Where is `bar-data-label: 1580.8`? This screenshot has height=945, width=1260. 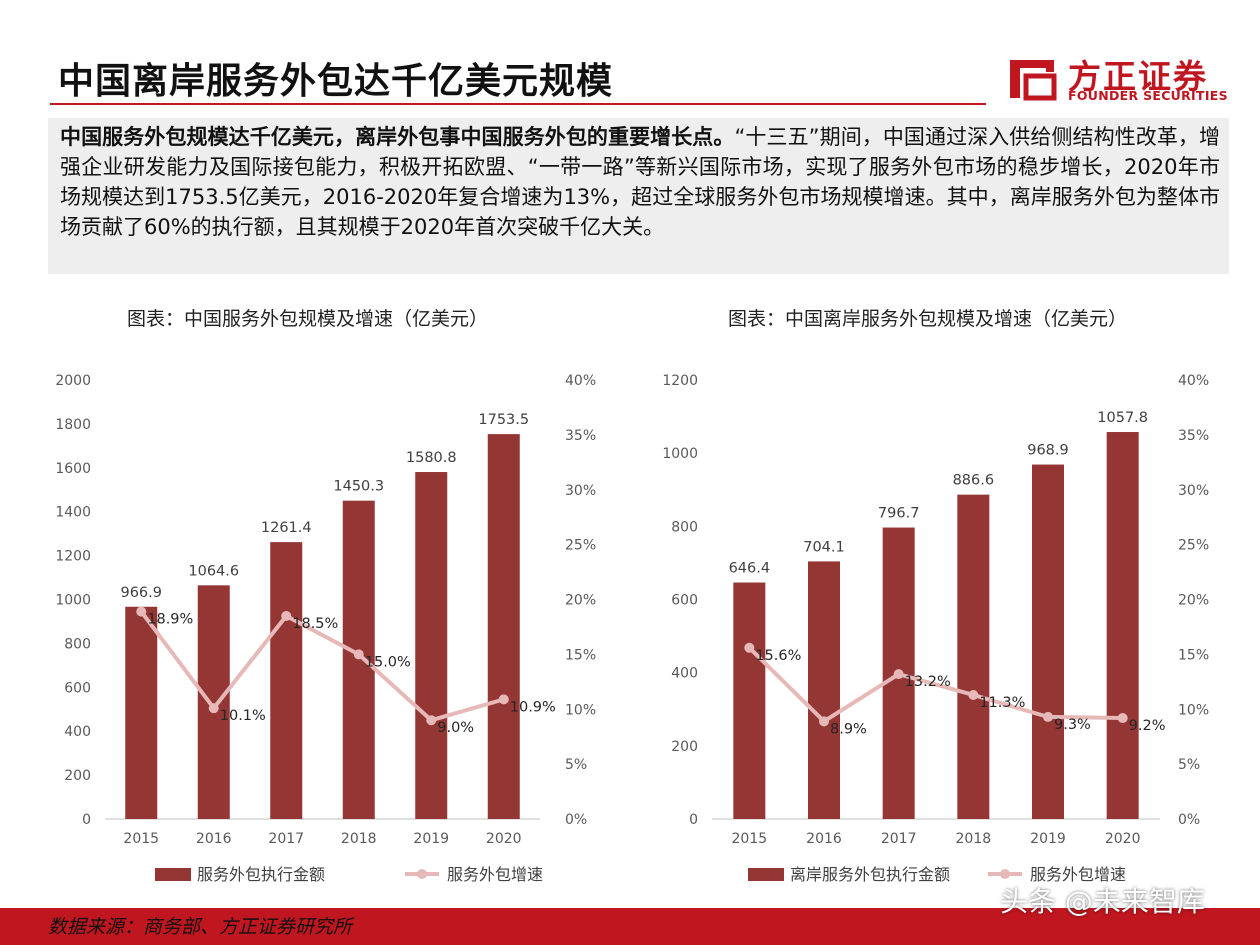 bar-data-label: 1580.8 is located at coordinates (431, 458).